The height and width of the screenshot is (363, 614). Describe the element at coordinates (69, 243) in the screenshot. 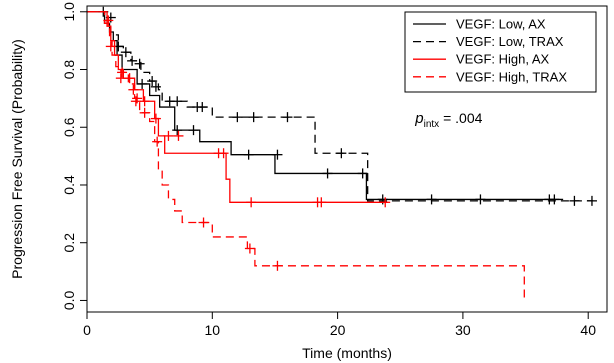

I see `y-tick-label: 0.2` at that location.